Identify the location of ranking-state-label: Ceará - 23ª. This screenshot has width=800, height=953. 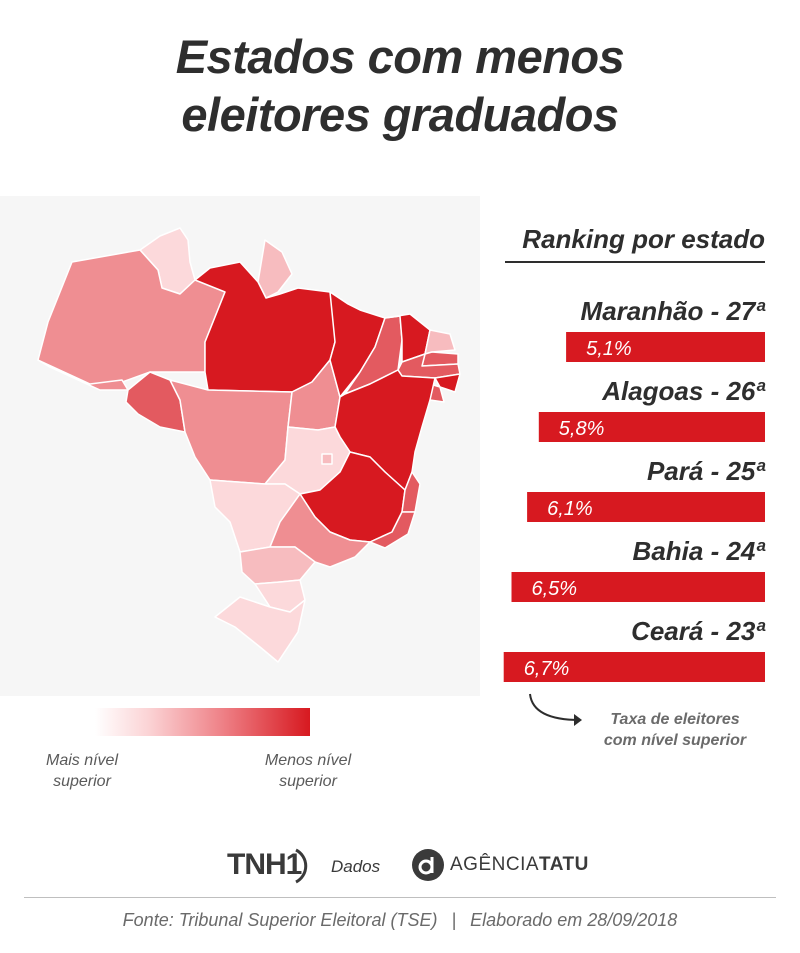
(698, 631).